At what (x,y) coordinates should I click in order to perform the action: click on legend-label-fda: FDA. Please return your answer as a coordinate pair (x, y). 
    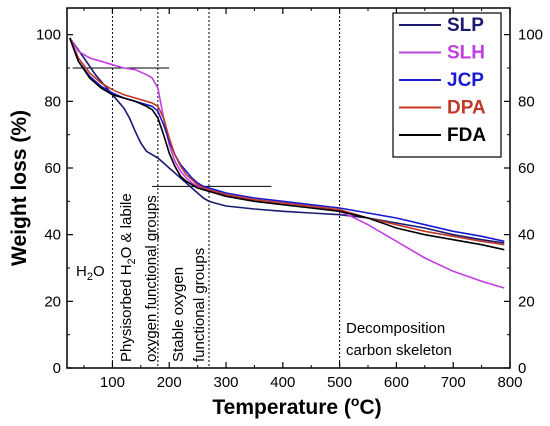
    Looking at the image, I should click on (466, 135).